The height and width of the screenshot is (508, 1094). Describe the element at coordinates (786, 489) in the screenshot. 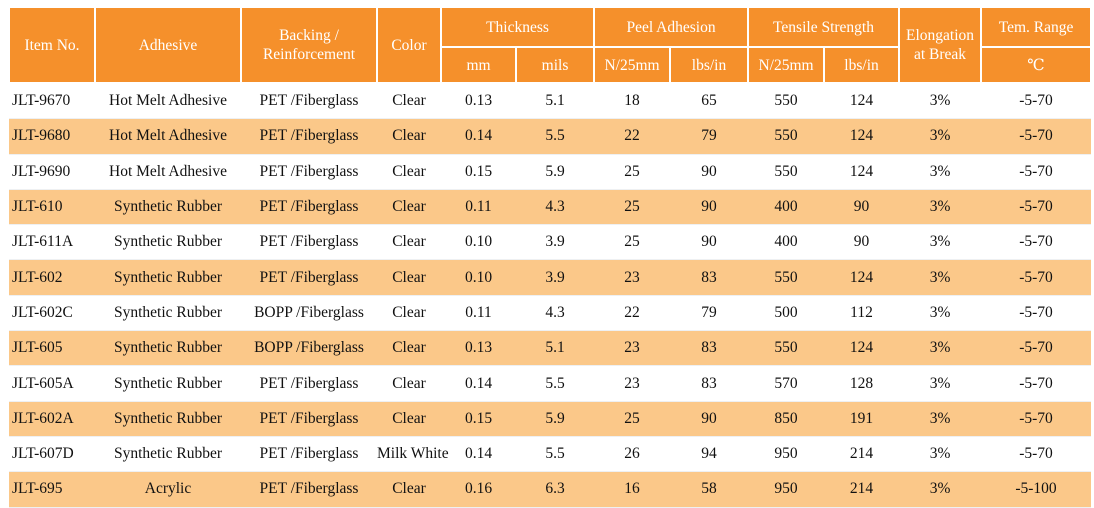

I see `cell-tensile-n25mm: 950` at that location.